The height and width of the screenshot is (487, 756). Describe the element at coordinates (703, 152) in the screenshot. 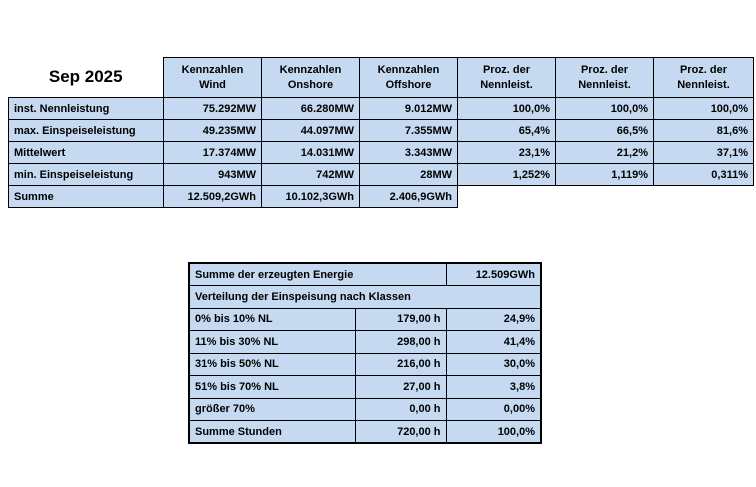

I see `cell-proz-offshore: 37,1%` at that location.